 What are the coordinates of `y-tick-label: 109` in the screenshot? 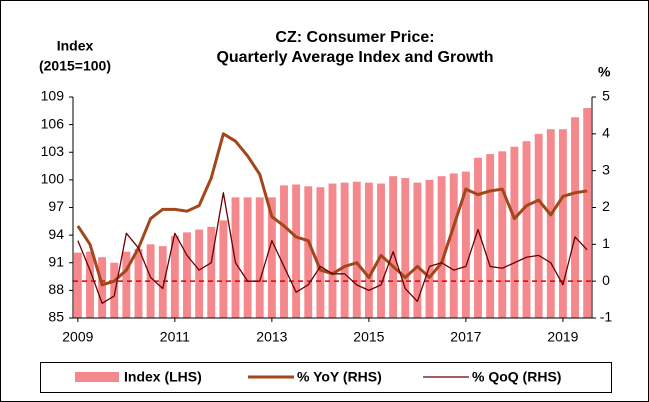 It's located at (53, 96).